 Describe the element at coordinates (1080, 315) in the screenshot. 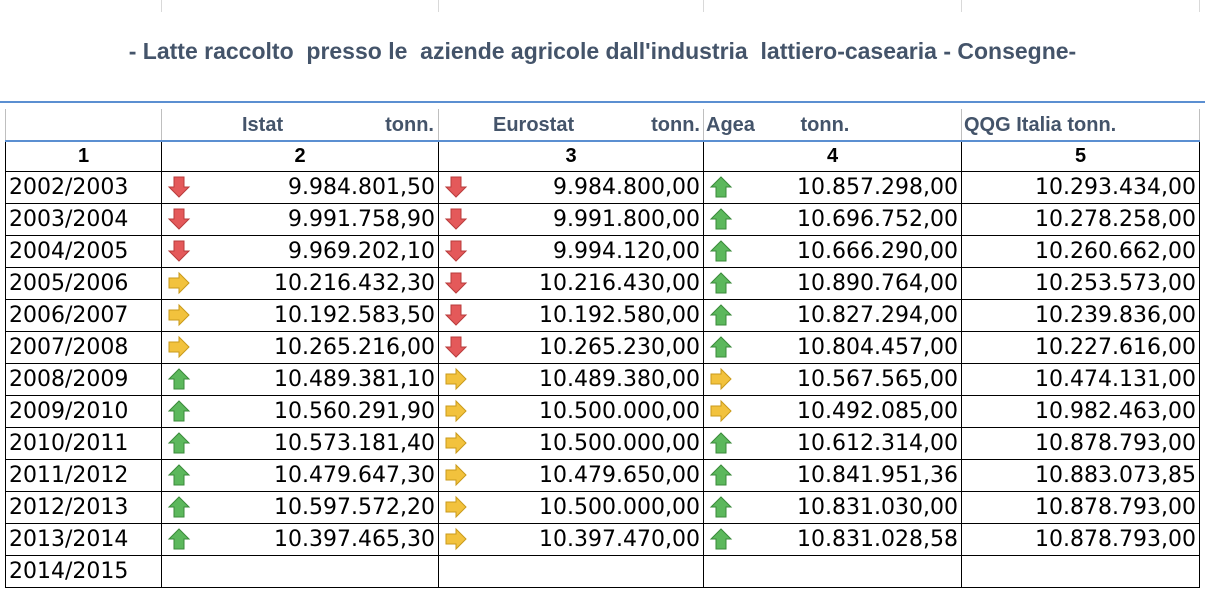

I see `qqg-cell: 10.239.836,00` at that location.